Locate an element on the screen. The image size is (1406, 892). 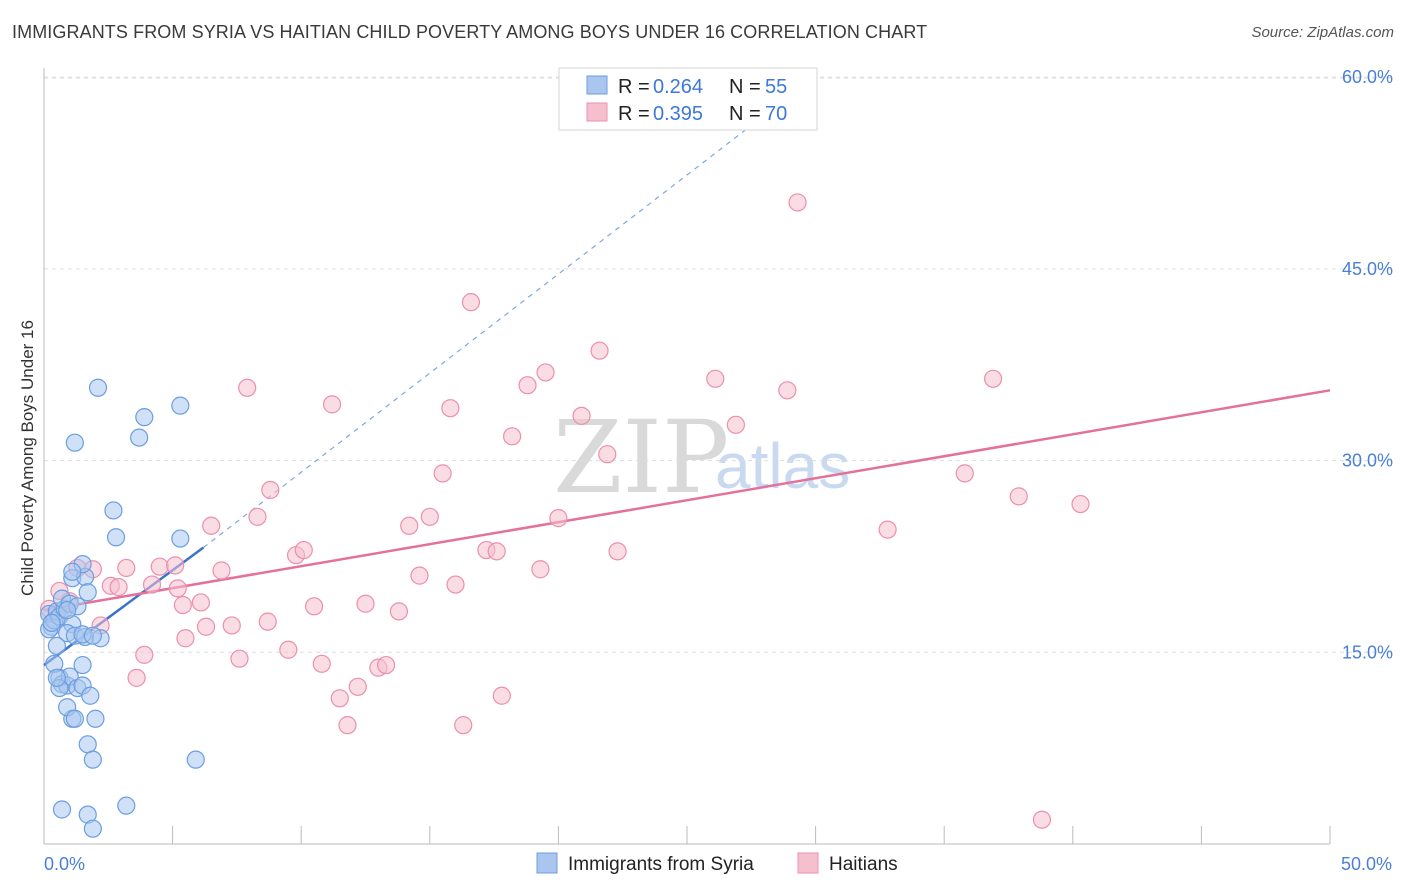
legend-n-value-haiti: 70 is located at coordinates (776, 114).